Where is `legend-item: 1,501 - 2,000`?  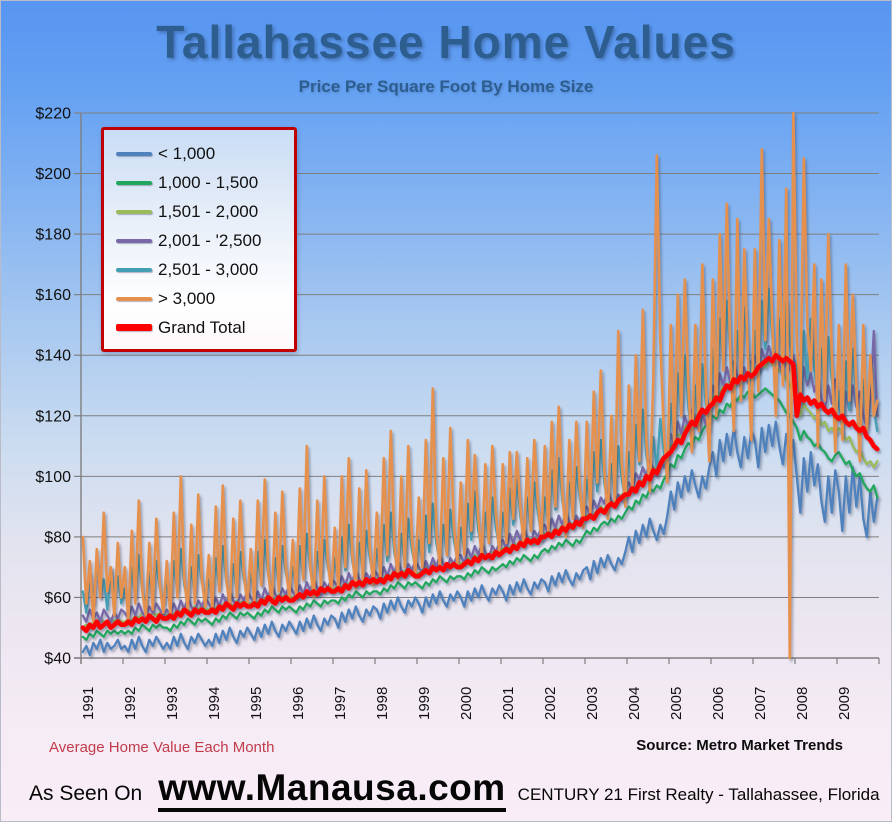 legend-item: 1,501 - 2,000 is located at coordinates (200, 211).